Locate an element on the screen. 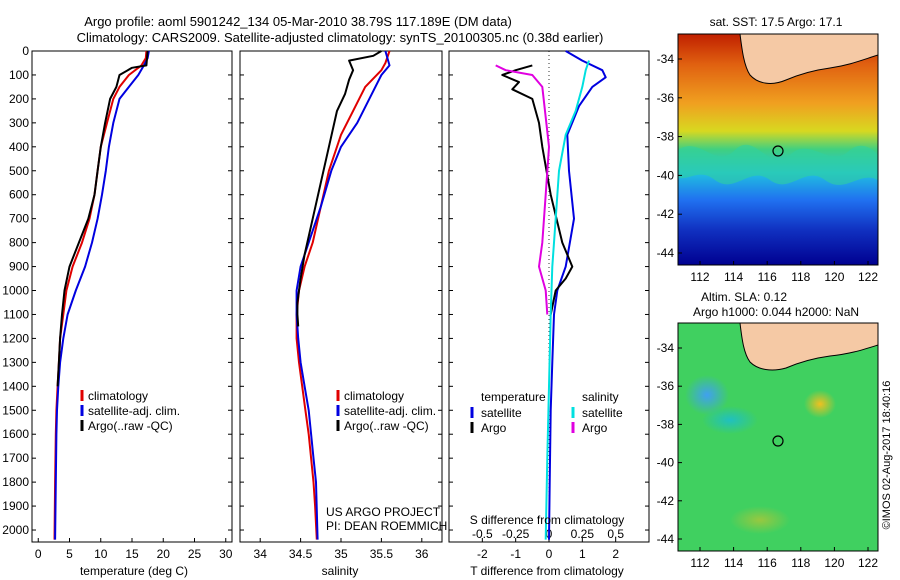  x-tick-label: 34 is located at coordinates (261, 554).